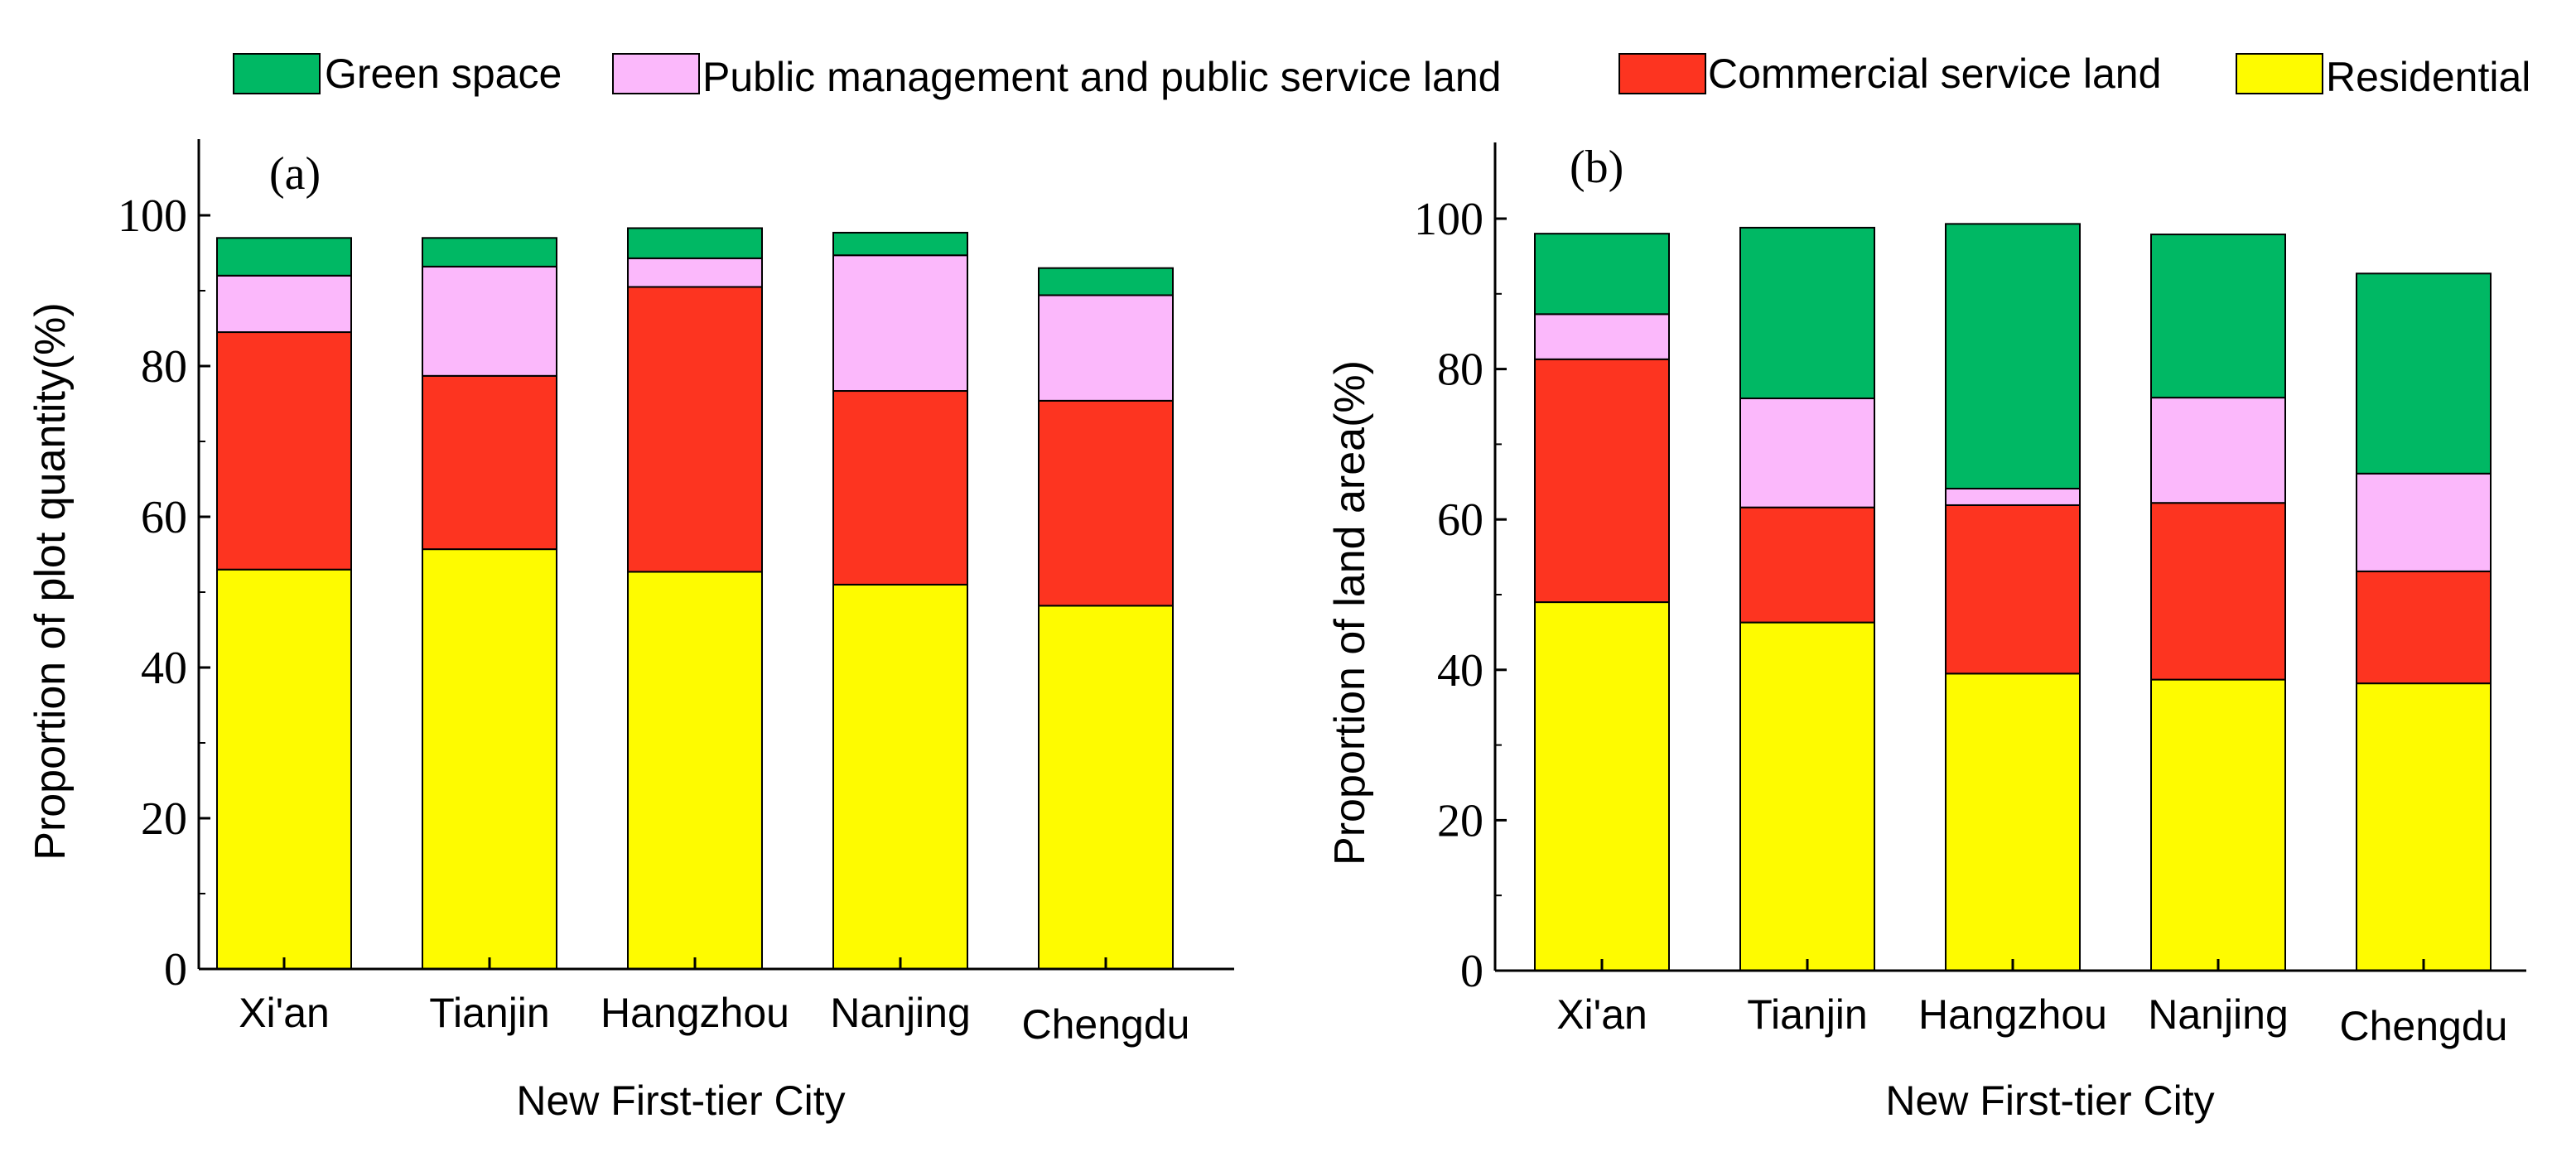  I want to click on legend-item-green-space: Green space, so click(397, 74).